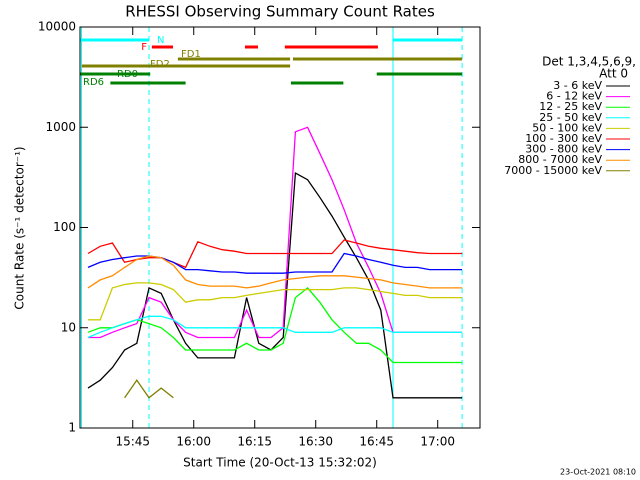 The height and width of the screenshot is (480, 640). I want to click on legend-label: 6 - 12 keV, so click(574, 96).